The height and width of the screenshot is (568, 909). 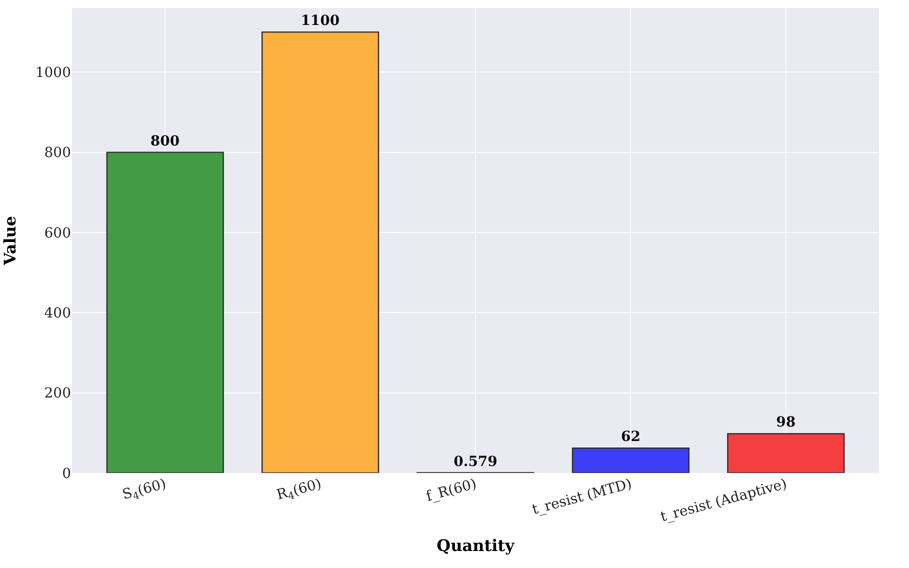 I want to click on y-tick-label: 1000, so click(x=53, y=73).